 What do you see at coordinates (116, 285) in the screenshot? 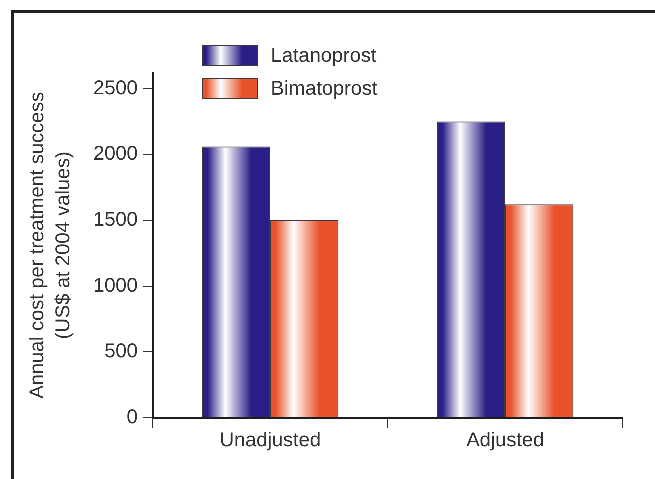
I see `y-tick-label: 1000` at bounding box center [116, 285].